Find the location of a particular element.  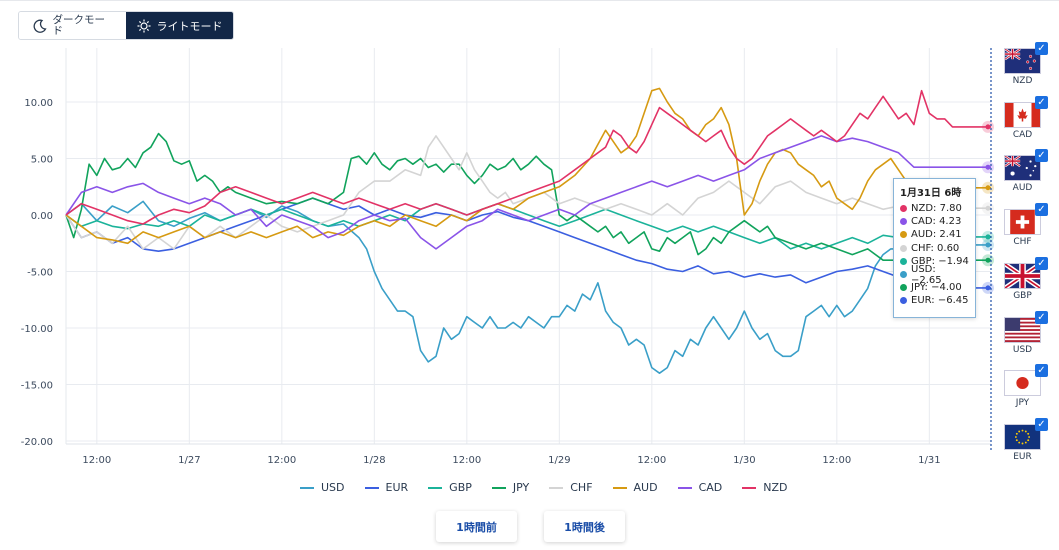

legend-item-chf: CHF is located at coordinates (571, 487).